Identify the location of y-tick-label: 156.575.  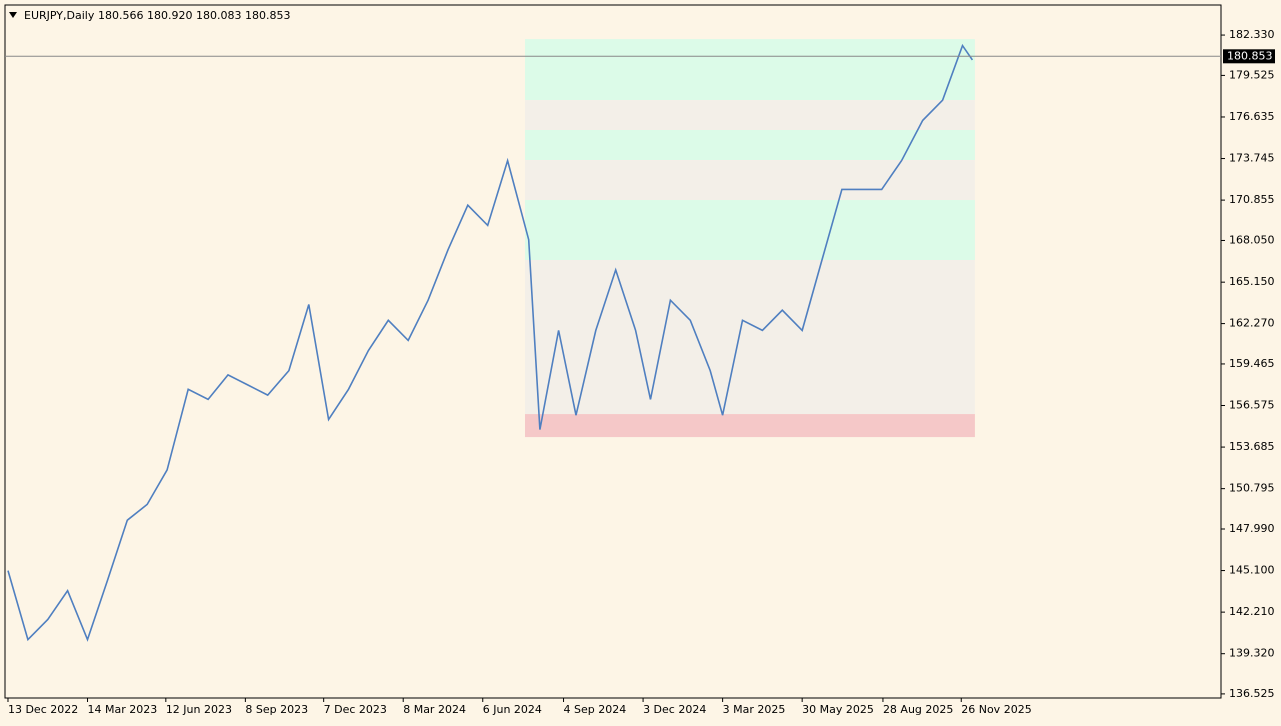
(1252, 405).